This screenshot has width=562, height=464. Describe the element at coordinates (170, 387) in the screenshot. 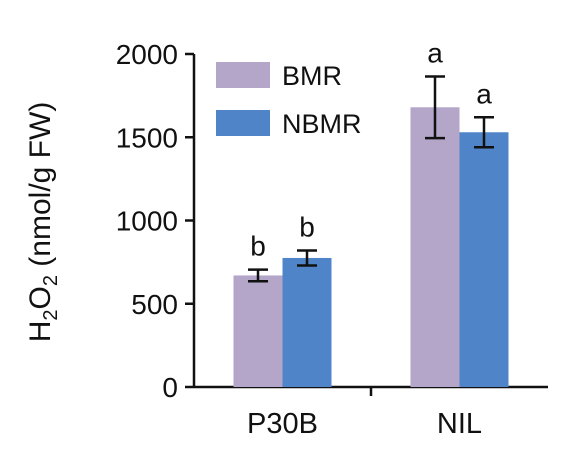

I see `y-tick-label: 0` at that location.